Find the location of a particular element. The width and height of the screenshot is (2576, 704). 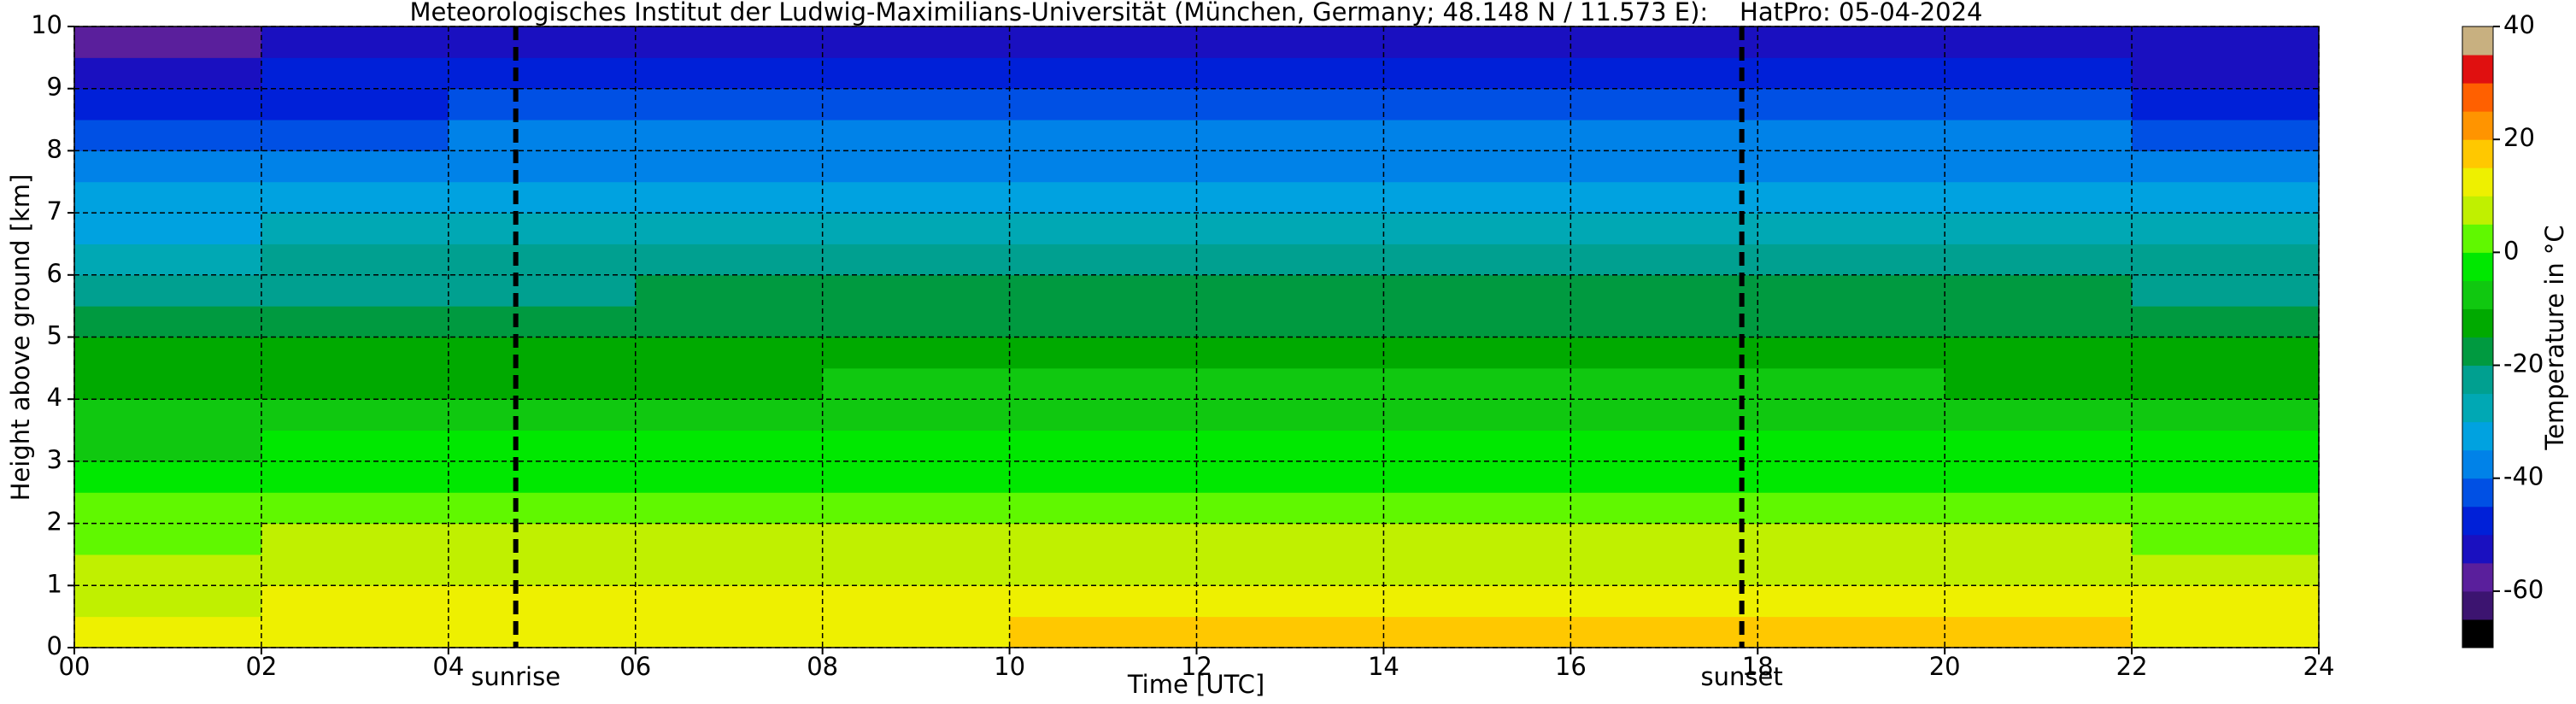

colorbar-tick-label: 40 is located at coordinates (2519, 24).